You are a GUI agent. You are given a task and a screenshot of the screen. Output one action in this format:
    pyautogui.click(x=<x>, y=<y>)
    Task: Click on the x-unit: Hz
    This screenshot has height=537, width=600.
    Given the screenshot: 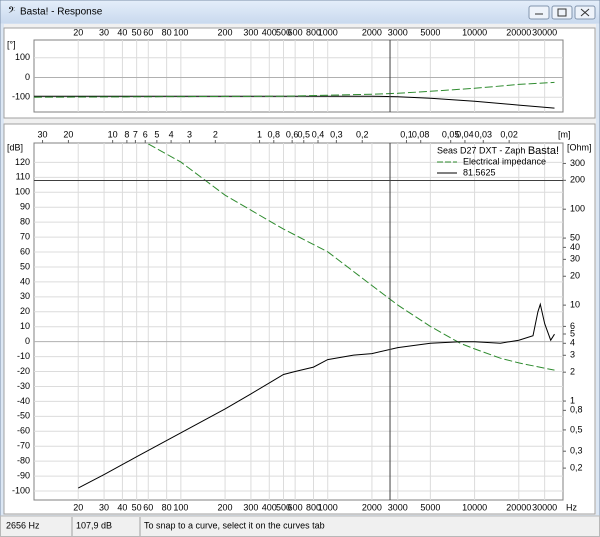 What is the action you would take?
    pyautogui.click(x=571, y=507)
    